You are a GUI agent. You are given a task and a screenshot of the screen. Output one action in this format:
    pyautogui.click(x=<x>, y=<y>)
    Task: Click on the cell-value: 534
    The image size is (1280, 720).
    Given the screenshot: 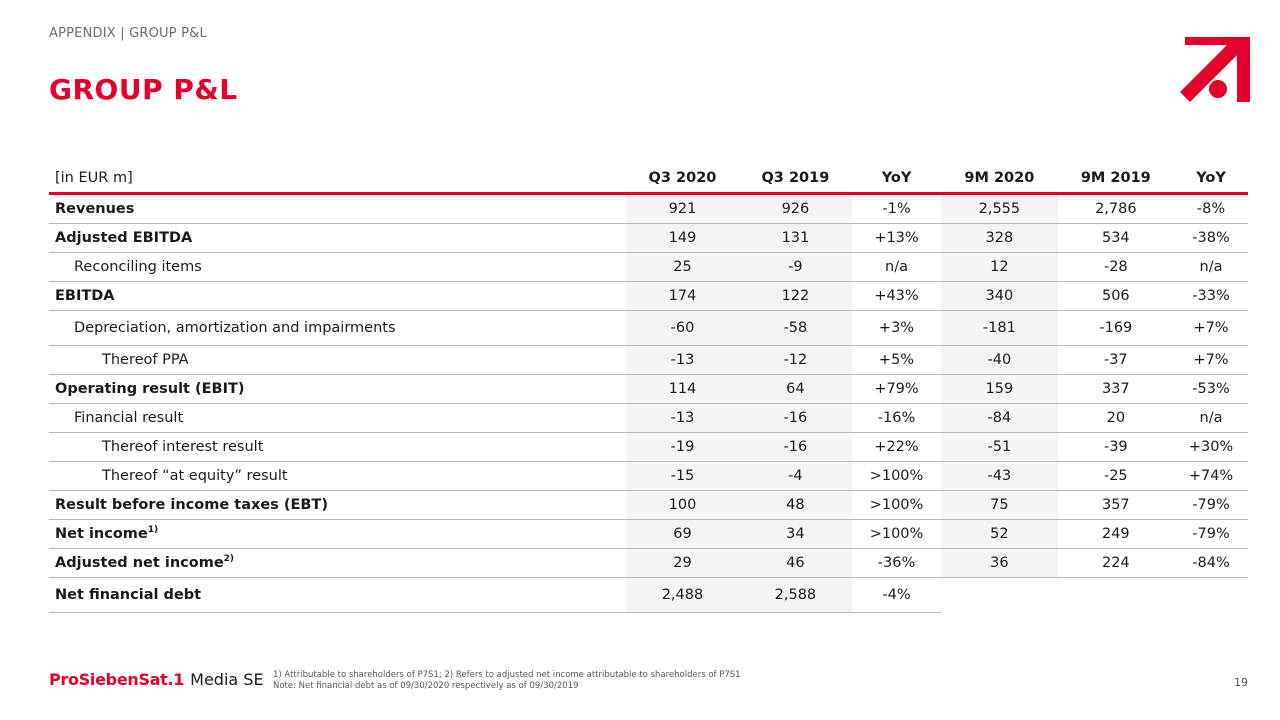 What is the action you would take?
    pyautogui.click(x=1116, y=238)
    